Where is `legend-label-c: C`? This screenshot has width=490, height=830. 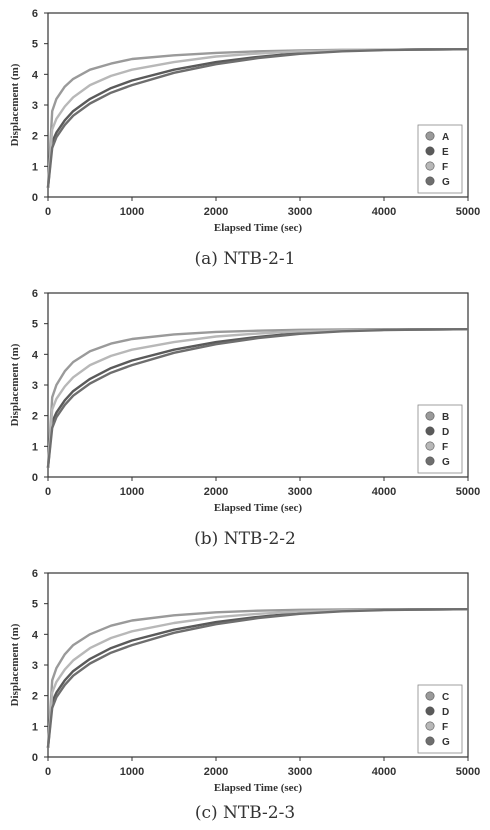 legend-label-c: C is located at coordinates (445, 697).